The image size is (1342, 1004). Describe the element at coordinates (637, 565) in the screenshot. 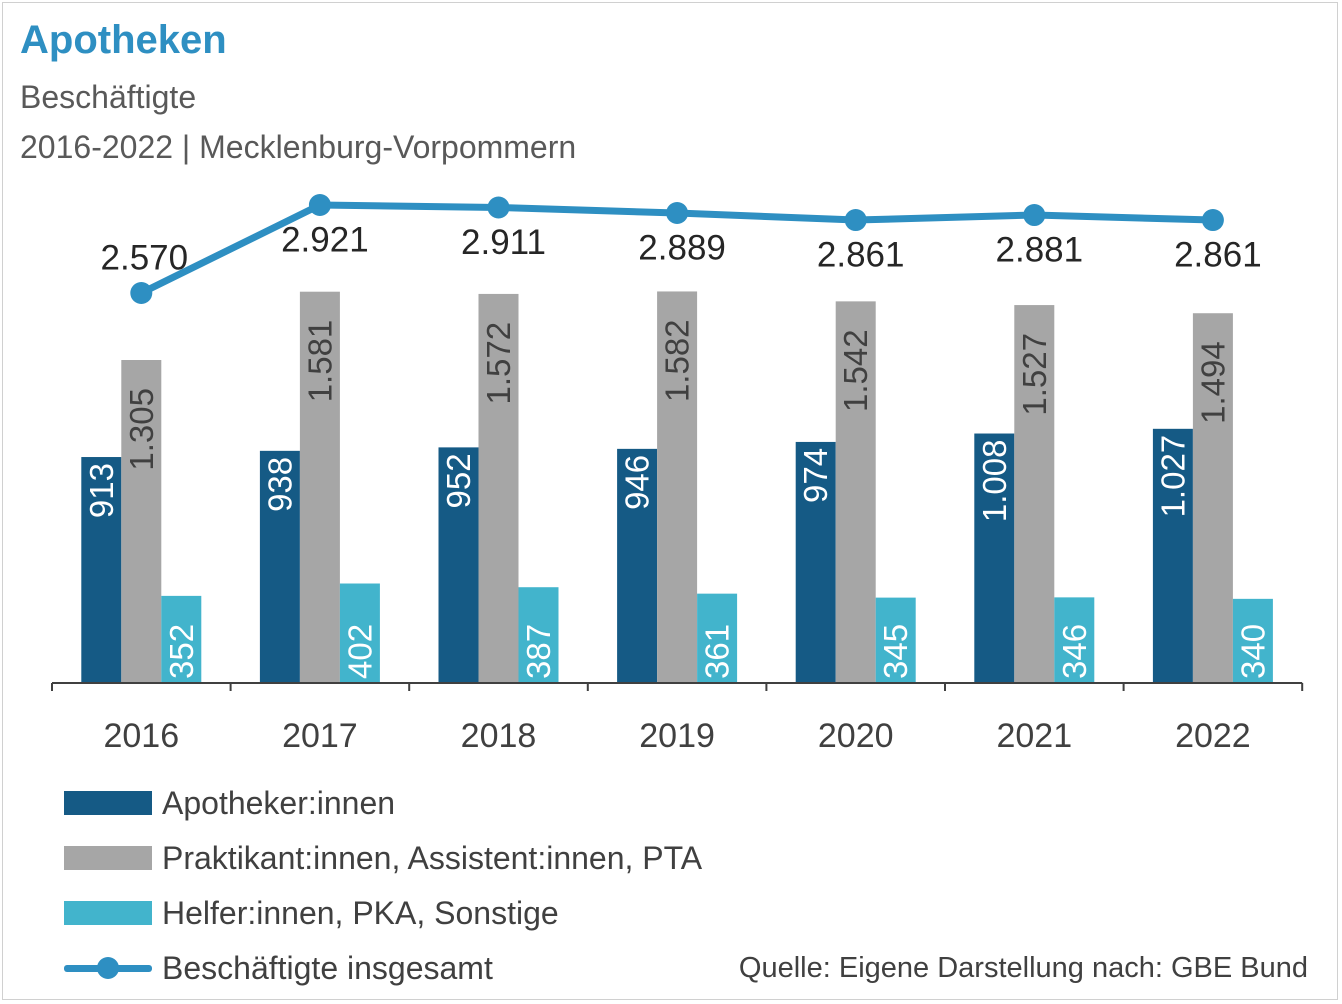

I see `bar-apotheker-2019` at that location.